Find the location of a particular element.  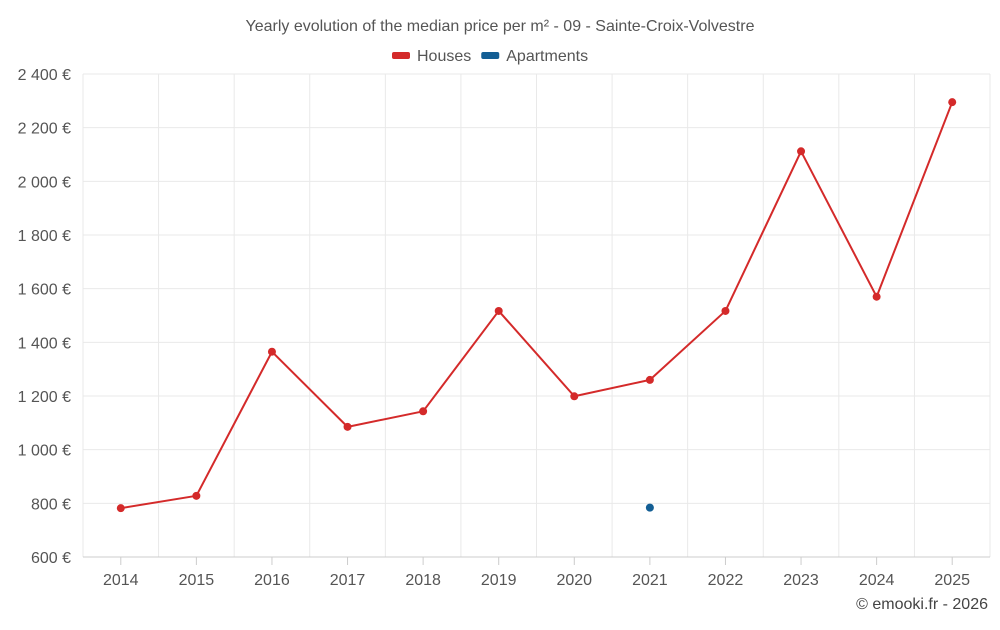

y-tick-label: 600 € is located at coordinates (51, 558).